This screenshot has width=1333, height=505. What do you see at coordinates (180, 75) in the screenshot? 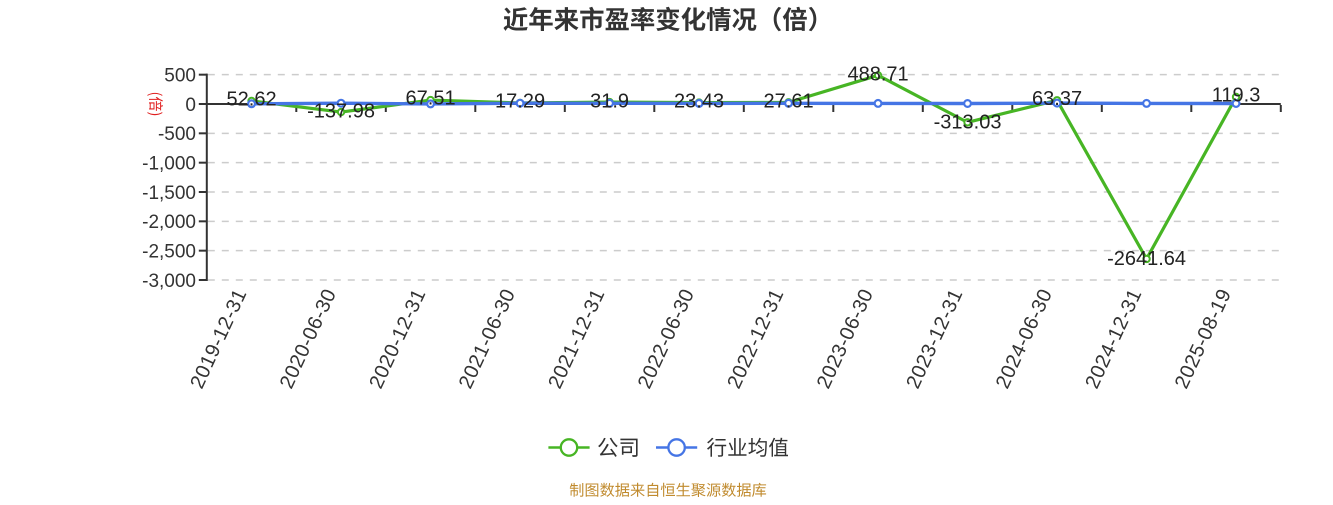
I see `svg-text: 500` at bounding box center [180, 75].